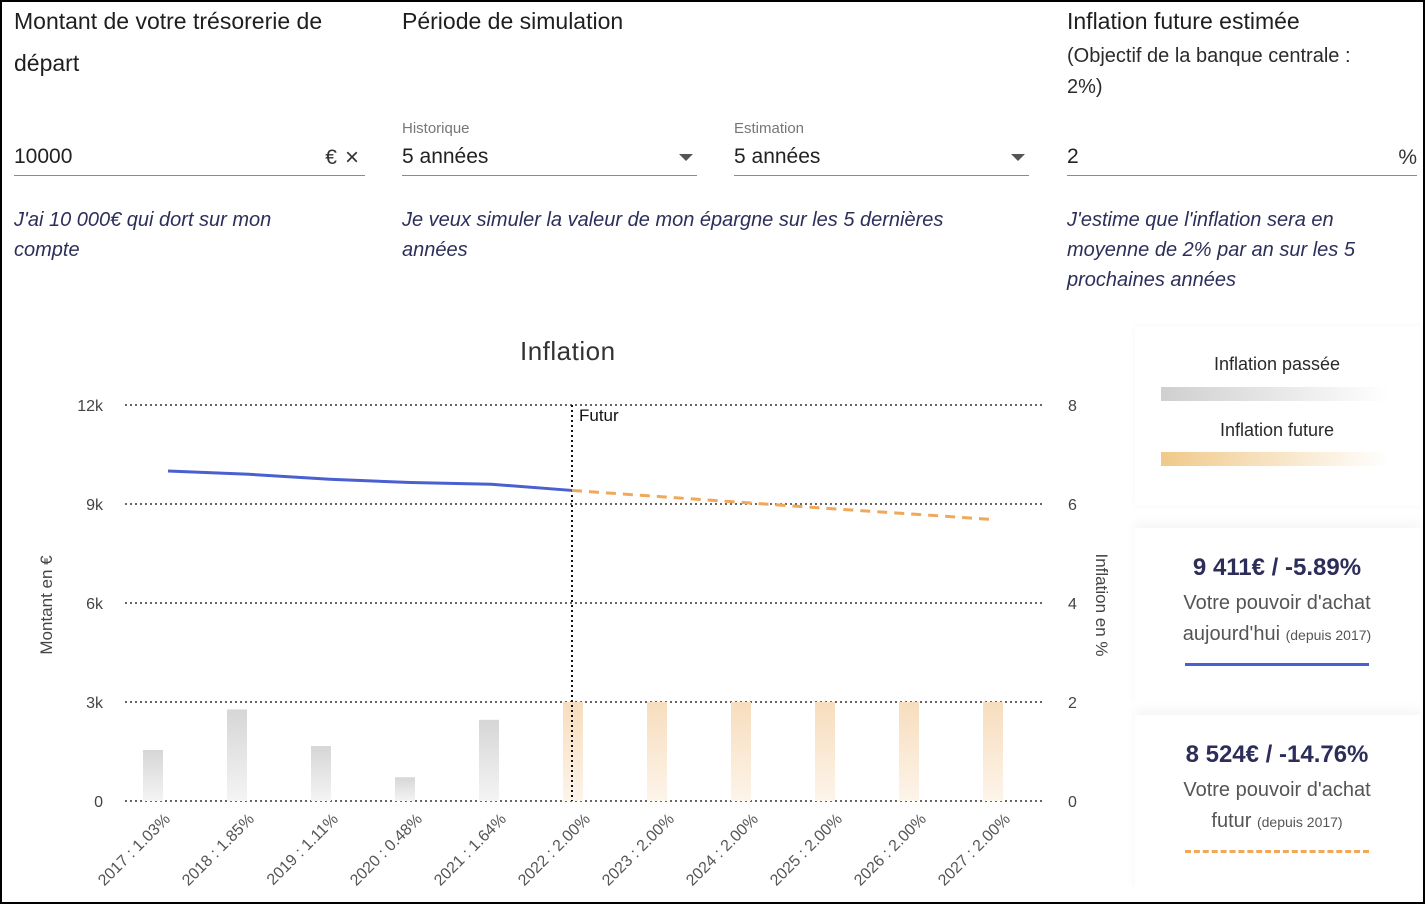 The width and height of the screenshot is (1425, 904). I want to click on x-tick-label: 2022 : 2.00%, so click(554, 850).